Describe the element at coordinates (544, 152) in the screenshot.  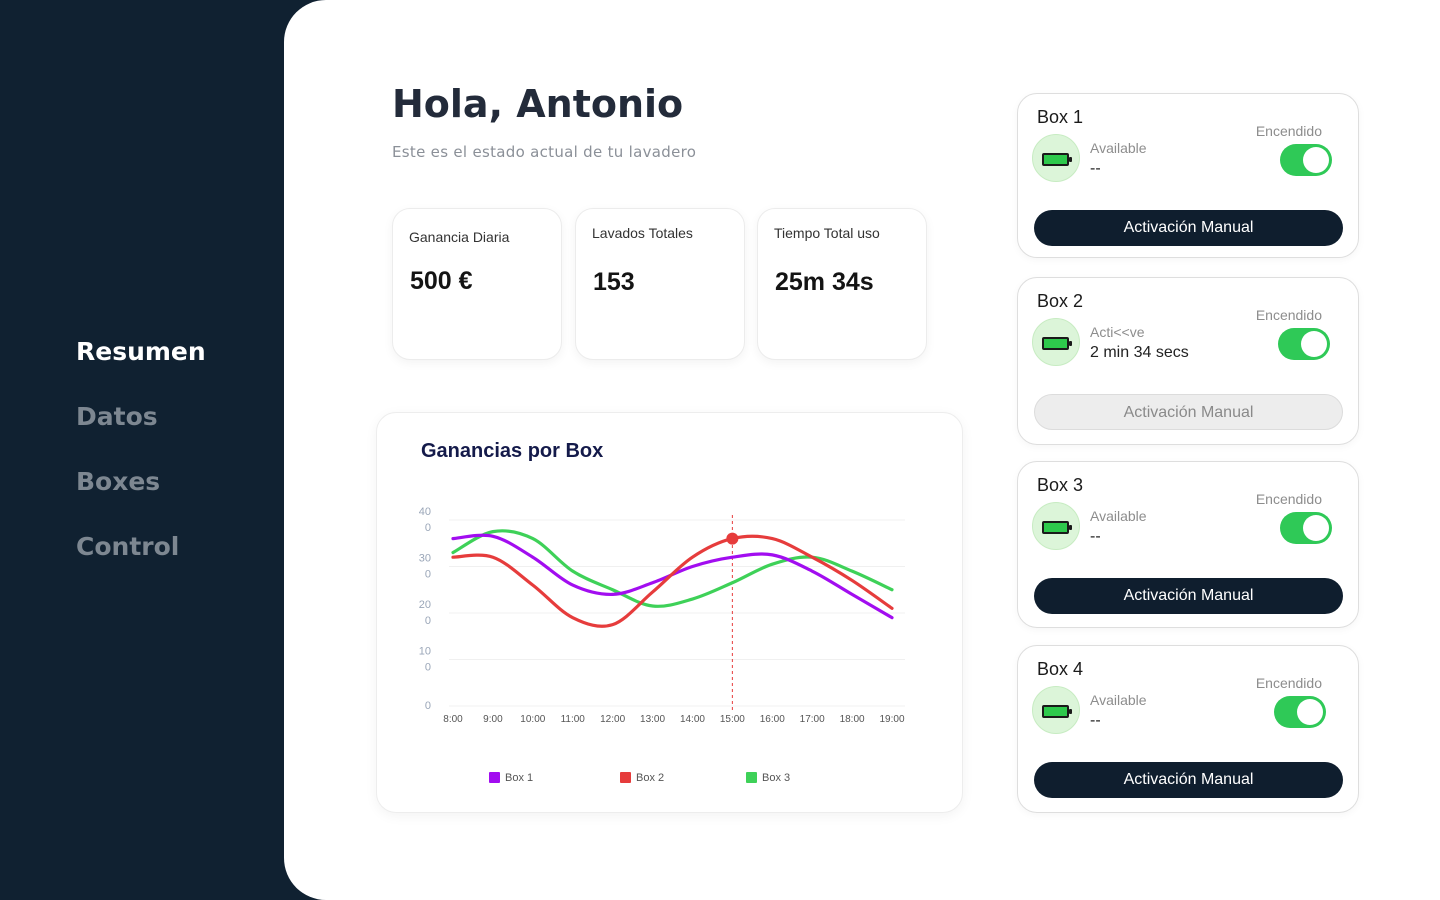
I see `page-subtitle: Este es el estado actual de tu lavadero` at that location.